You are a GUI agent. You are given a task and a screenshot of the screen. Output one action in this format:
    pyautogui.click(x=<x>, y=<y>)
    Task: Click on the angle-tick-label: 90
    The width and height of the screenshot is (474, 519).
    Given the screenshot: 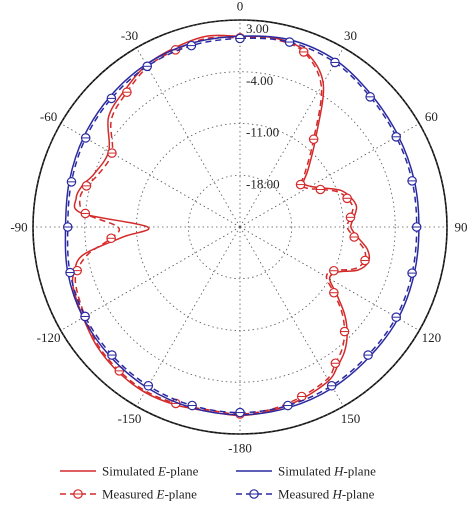 What is the action you would take?
    pyautogui.click(x=461, y=227)
    